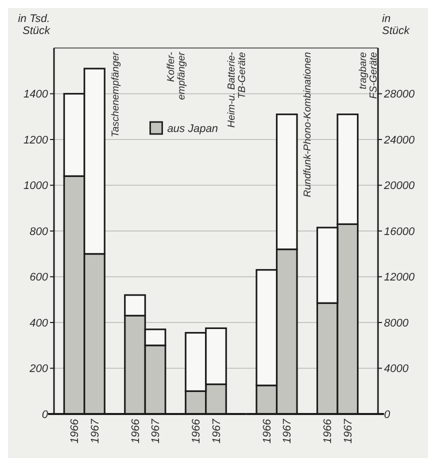 The height and width of the screenshot is (466, 436). I want to click on y-axis-title: in Stück, so click(396, 24).